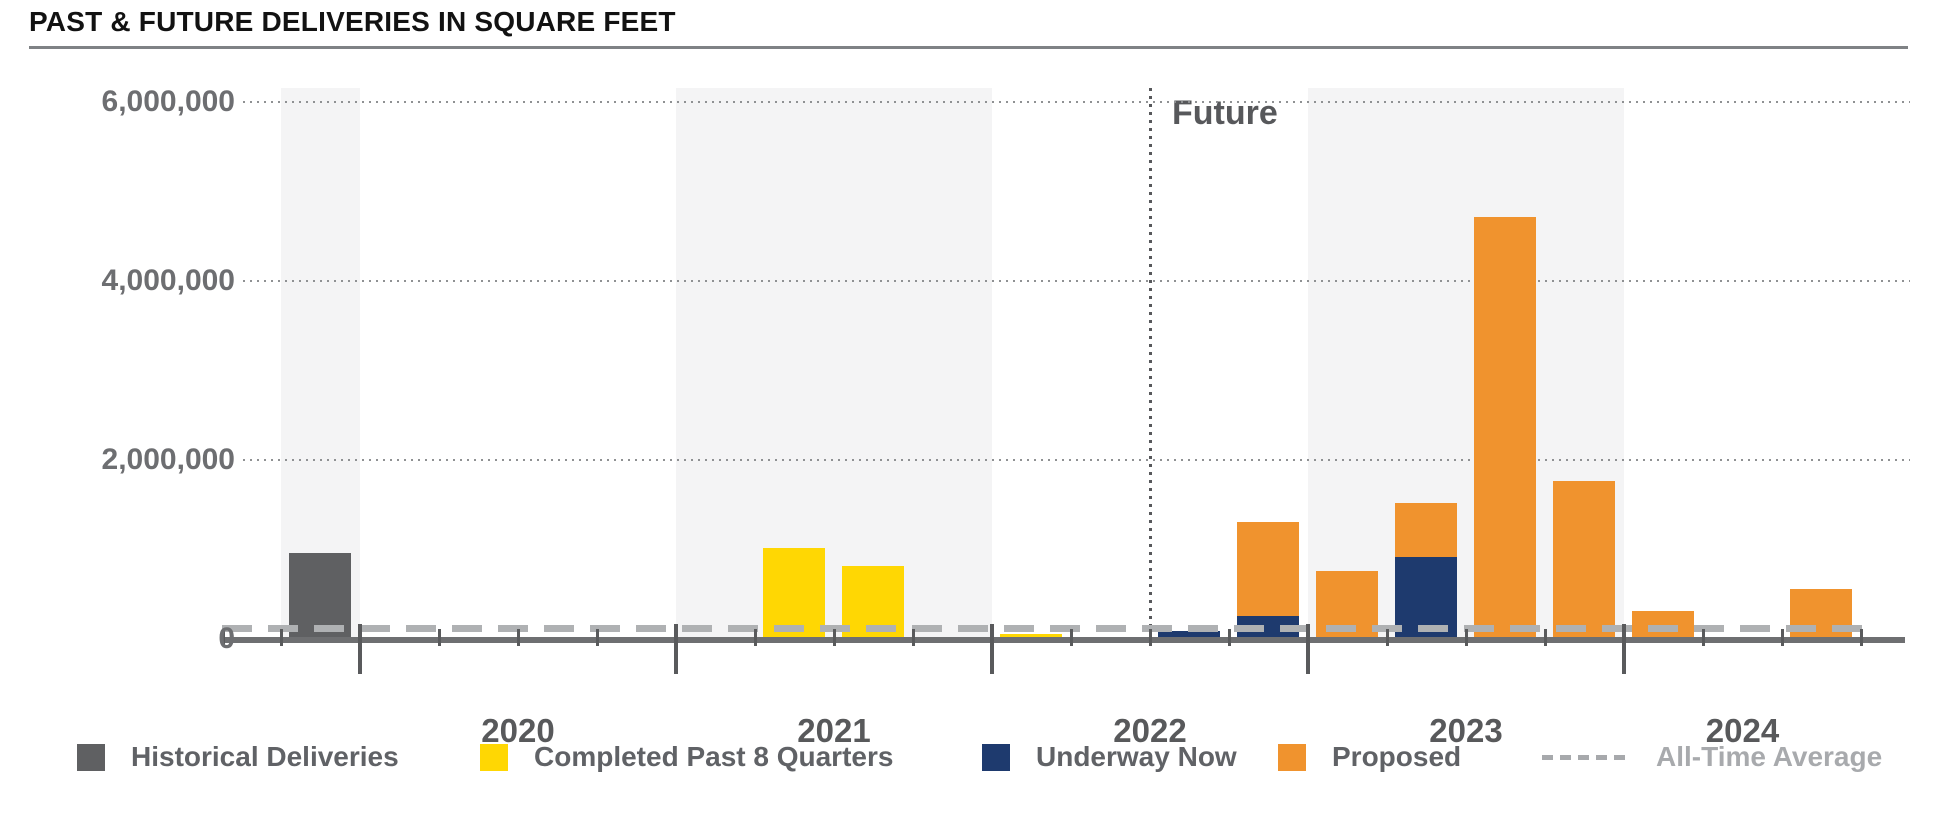  Describe the element at coordinates (1150, 730) in the screenshot. I see `x-axis-label-2022: 2022` at that location.